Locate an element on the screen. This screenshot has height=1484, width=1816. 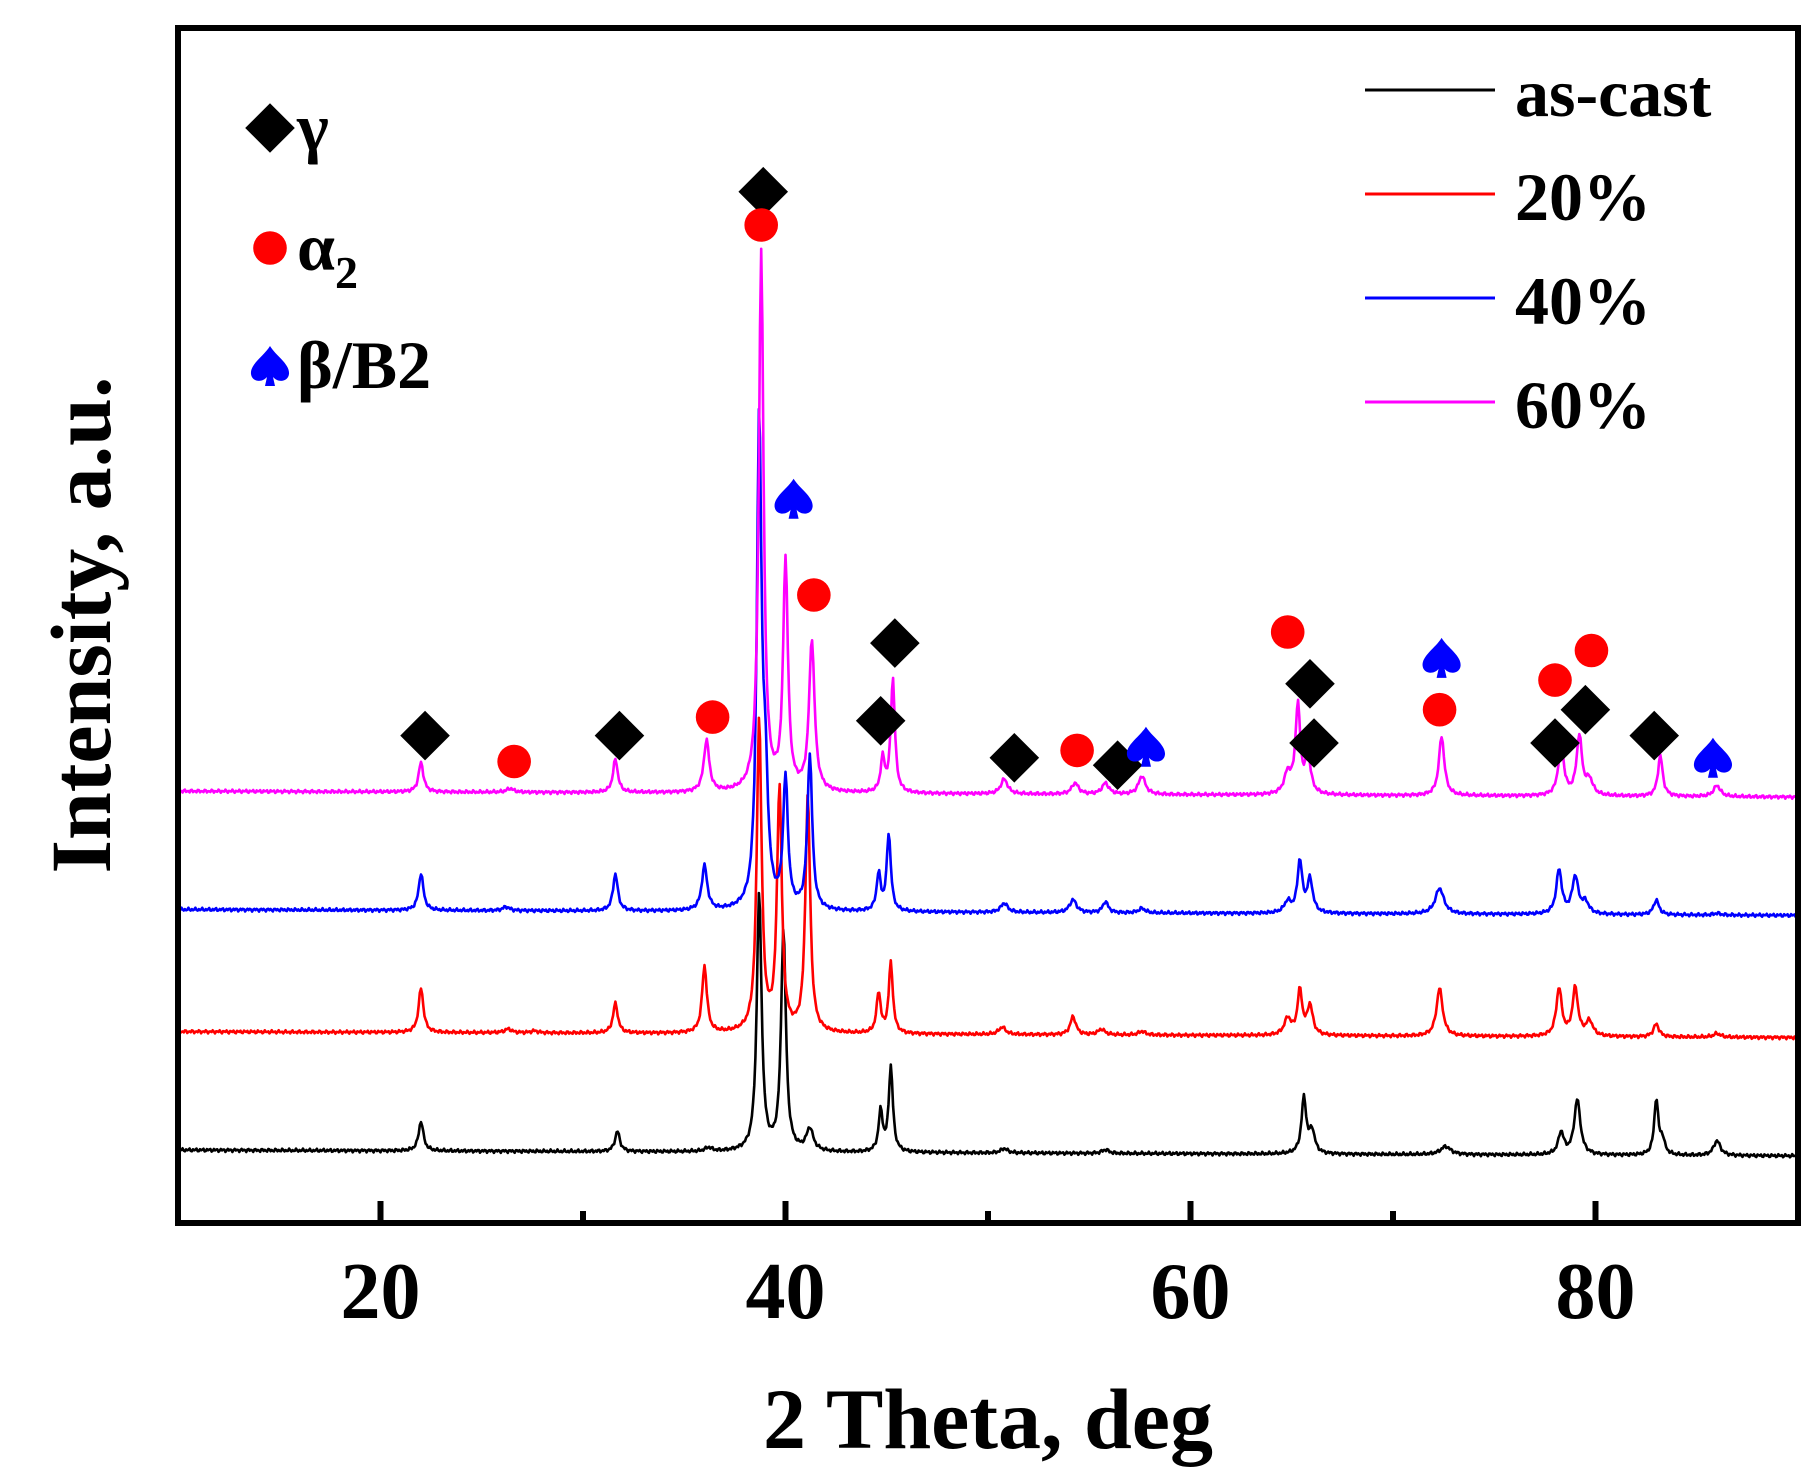
phase-legend-label: γ is located at coordinates (312, 127).